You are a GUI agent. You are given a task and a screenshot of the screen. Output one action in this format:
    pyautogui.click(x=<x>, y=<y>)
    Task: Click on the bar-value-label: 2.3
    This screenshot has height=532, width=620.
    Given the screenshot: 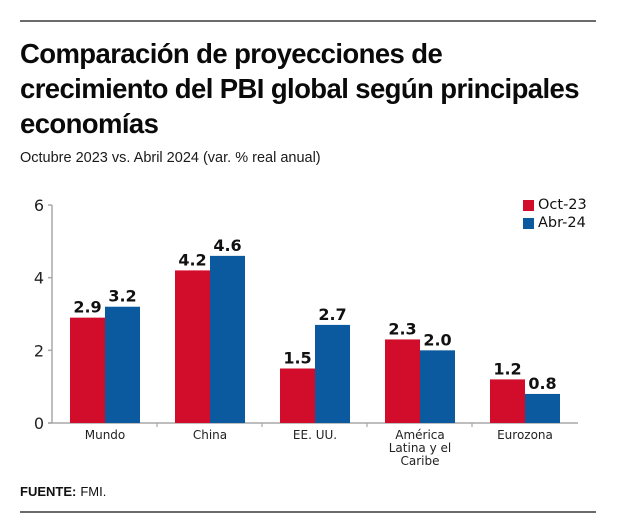 What is the action you would take?
    pyautogui.click(x=402, y=328)
    